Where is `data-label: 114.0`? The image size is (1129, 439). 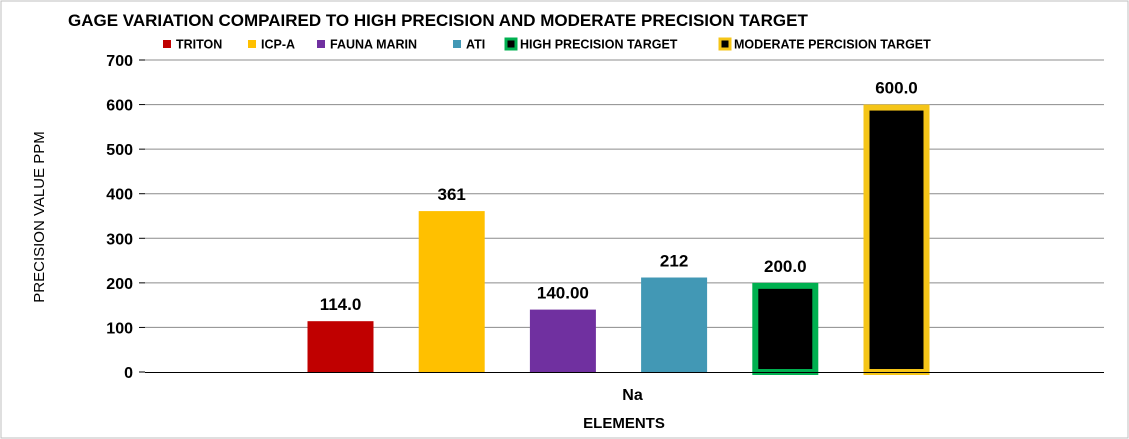
data-label: 114.0 is located at coordinates (341, 304).